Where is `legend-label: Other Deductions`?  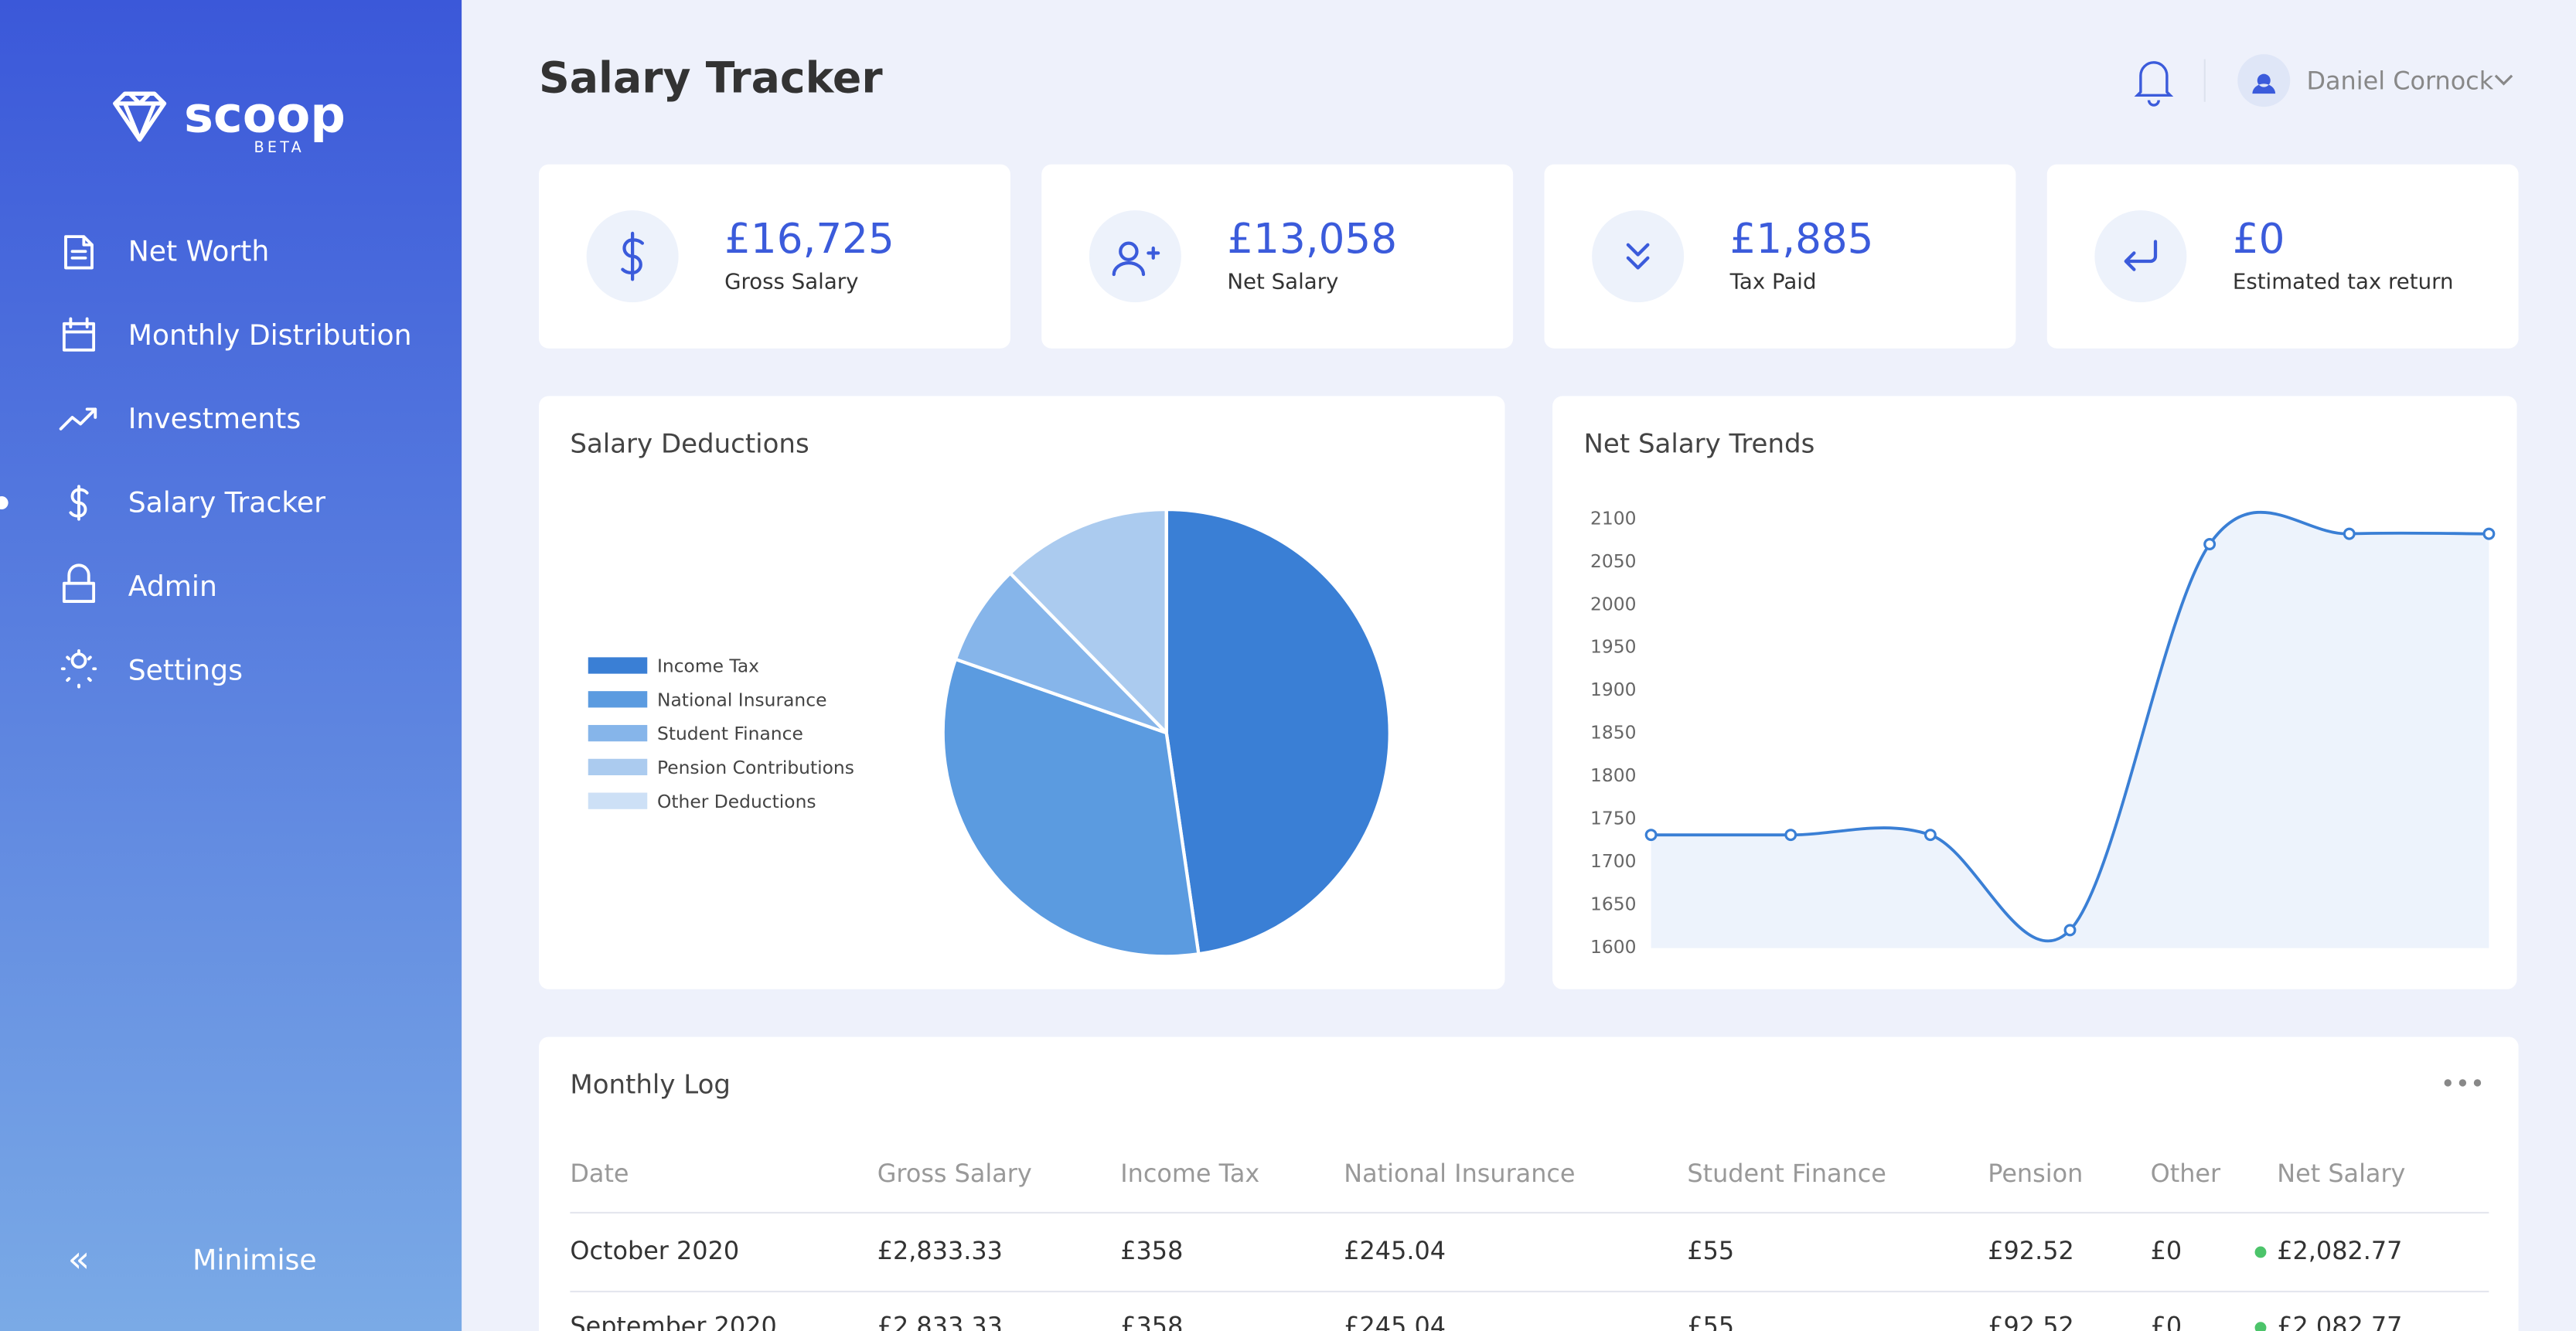 legend-label: Other Deductions is located at coordinates (736, 801).